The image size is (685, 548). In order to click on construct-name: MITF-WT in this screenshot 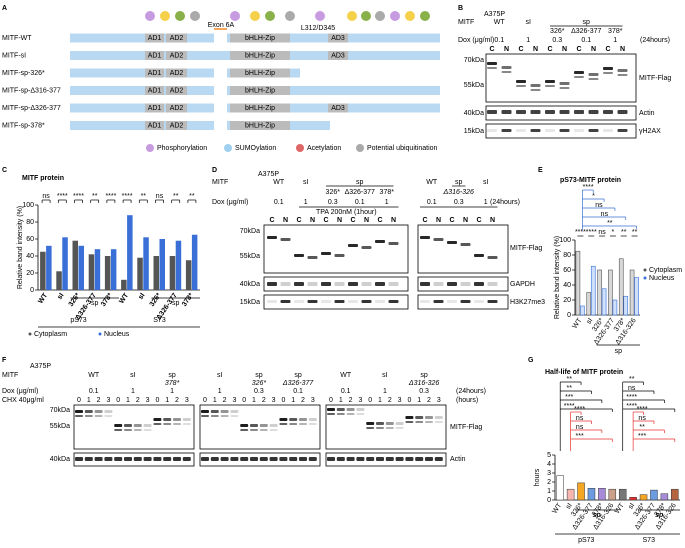, I will do `click(17, 38)`.